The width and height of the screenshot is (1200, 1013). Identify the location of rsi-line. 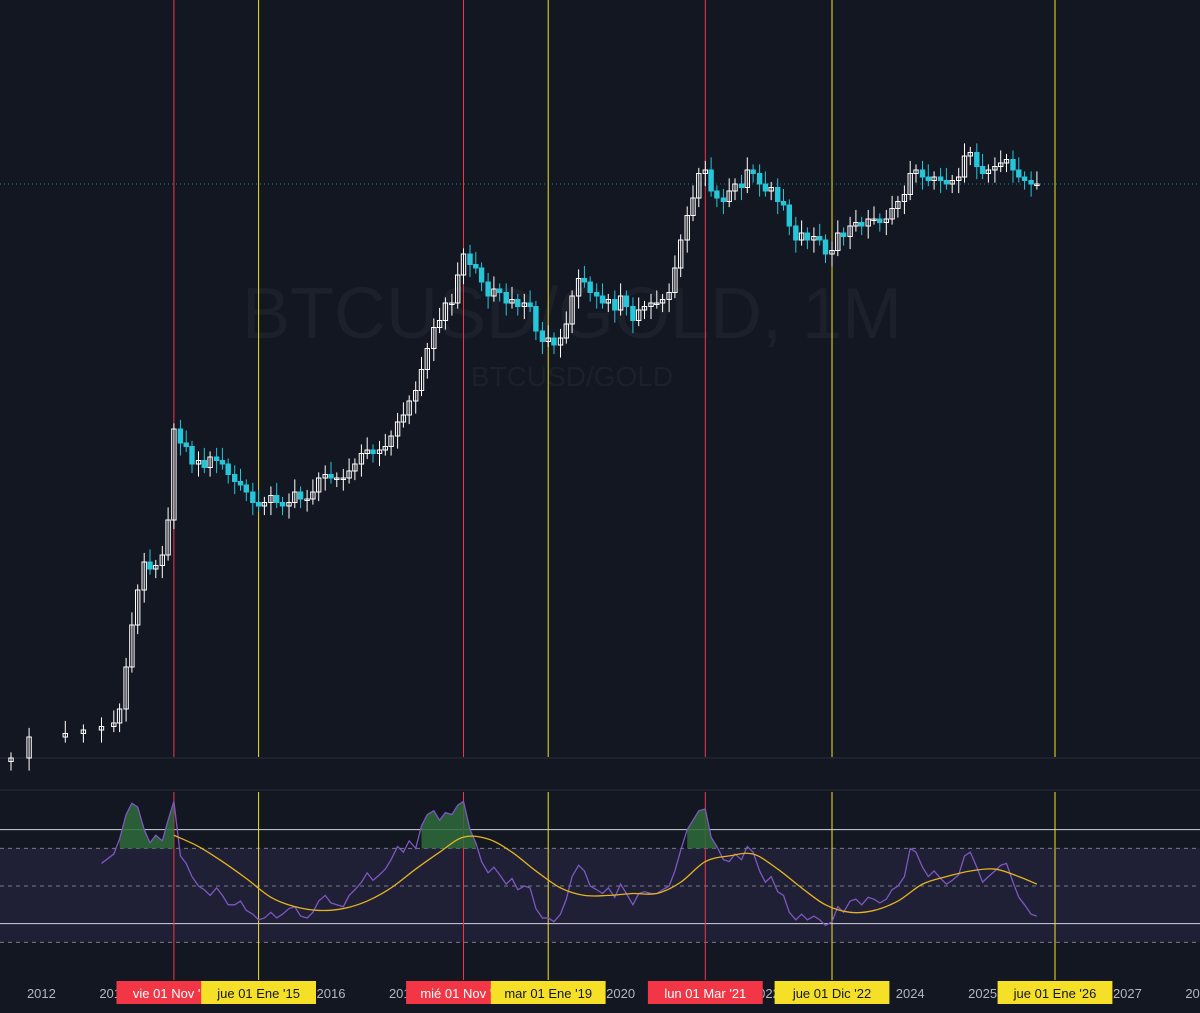
(569, 863).